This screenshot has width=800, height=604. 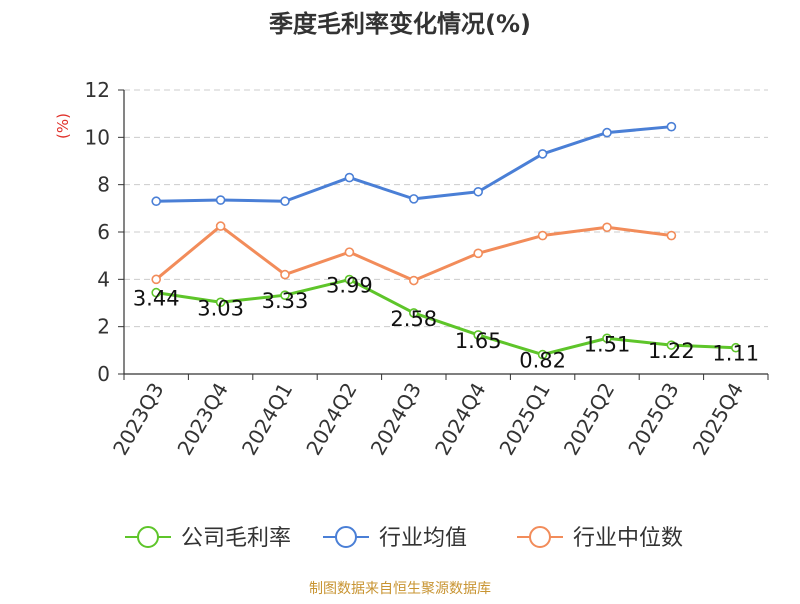 What do you see at coordinates (478, 341) in the screenshot?
I see `data-label: 1.65` at bounding box center [478, 341].